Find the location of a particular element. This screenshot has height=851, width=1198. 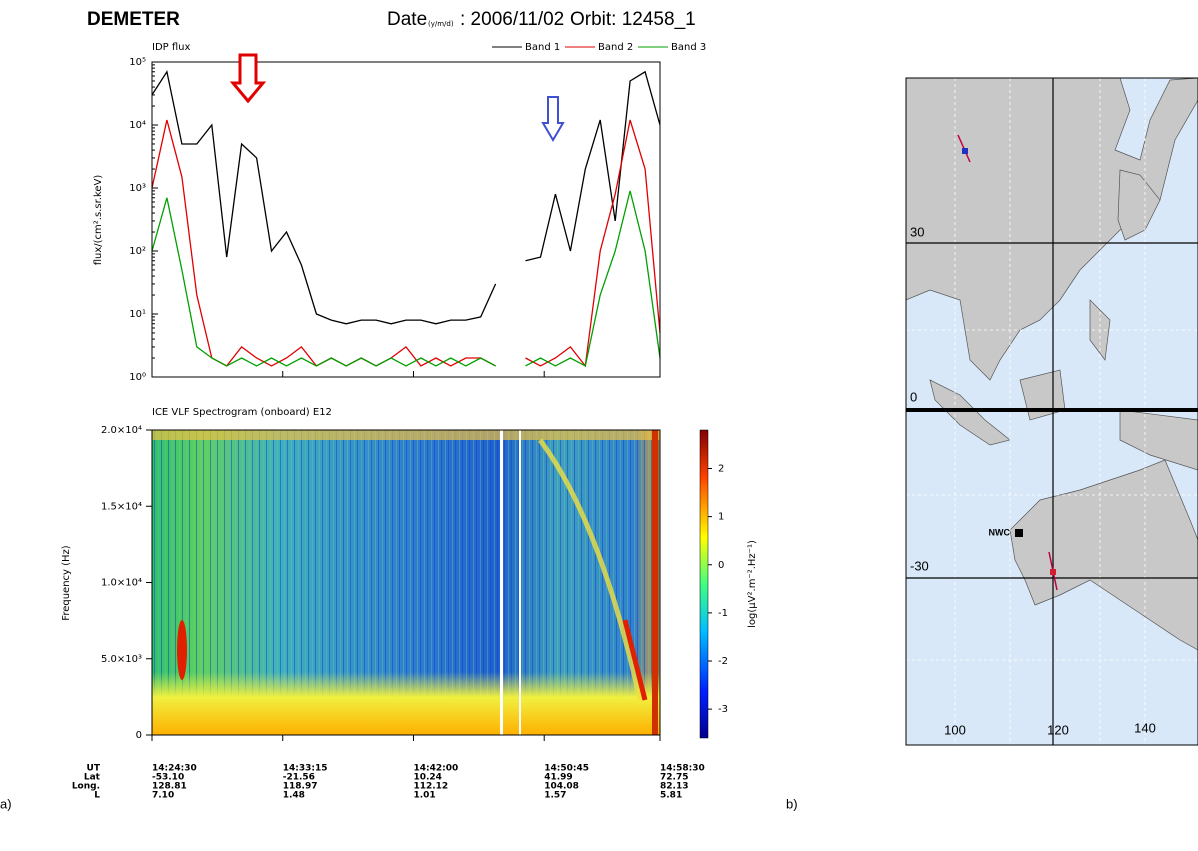

x-tick-label: 14:33:15 is located at coordinates (305, 769).